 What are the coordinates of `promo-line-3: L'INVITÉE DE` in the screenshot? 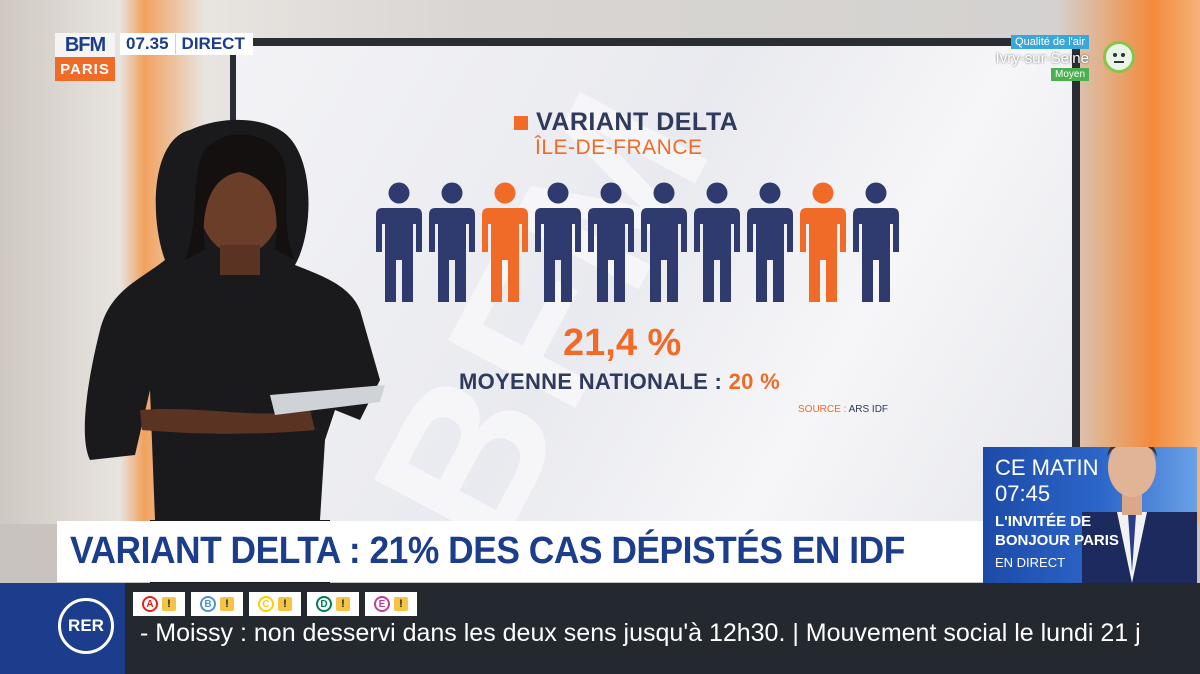 It's located at (1043, 521).